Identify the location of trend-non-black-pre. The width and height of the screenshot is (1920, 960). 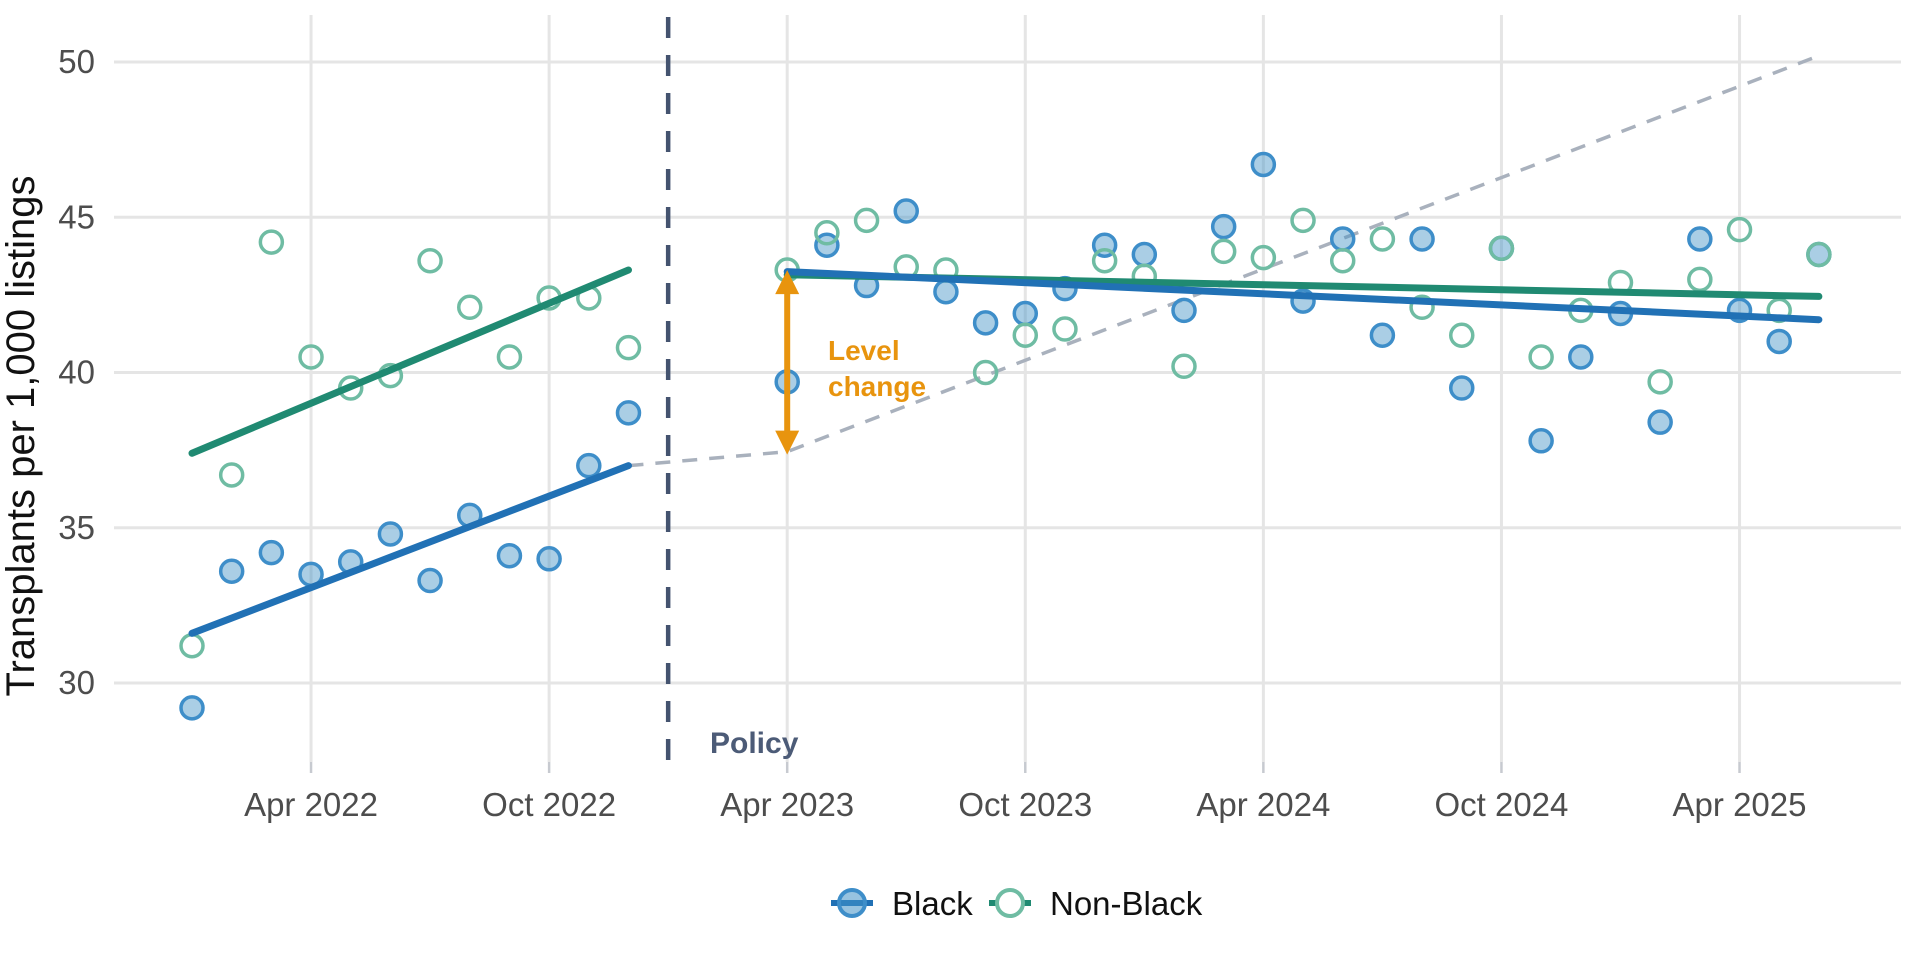
(410, 361).